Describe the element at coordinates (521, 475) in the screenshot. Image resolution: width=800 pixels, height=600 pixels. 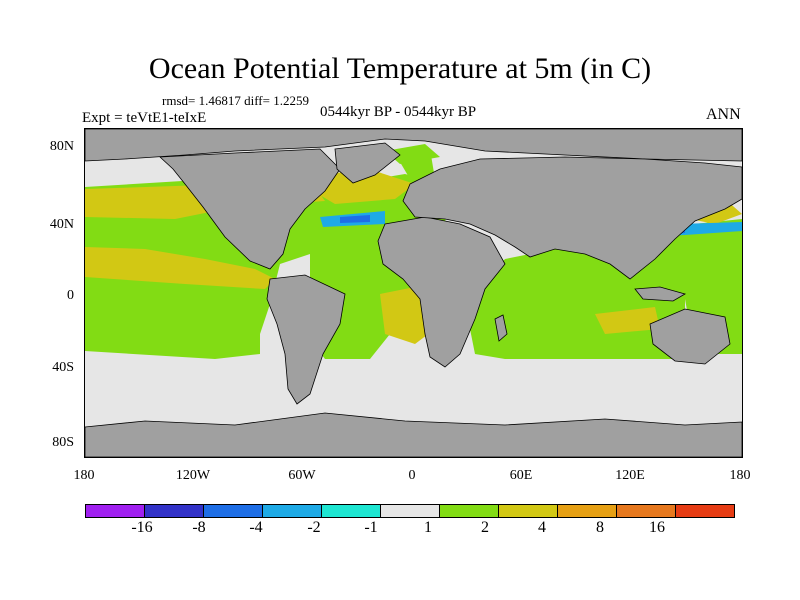
I see `x-tick-label: 60E` at that location.